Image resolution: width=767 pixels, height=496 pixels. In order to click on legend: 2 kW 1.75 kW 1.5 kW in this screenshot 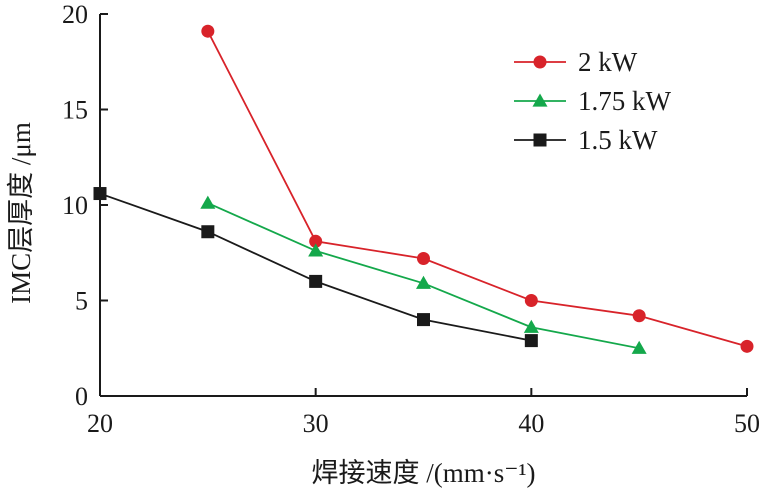, I will do `click(593, 101)`.